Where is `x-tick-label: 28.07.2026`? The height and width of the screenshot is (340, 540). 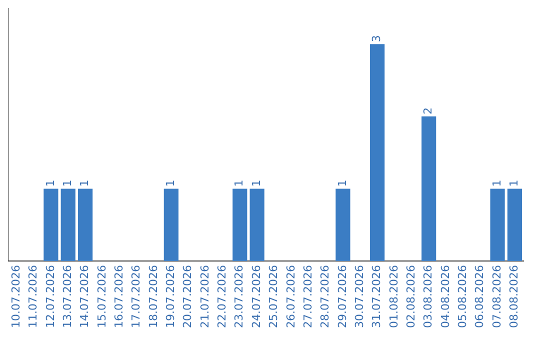
x-tick-label: 28.07.2026 is located at coordinates (325, 296).